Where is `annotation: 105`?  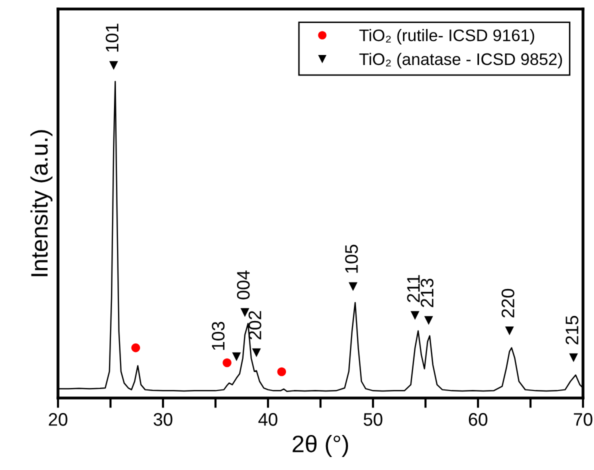 annotation: 105 is located at coordinates (351, 258).